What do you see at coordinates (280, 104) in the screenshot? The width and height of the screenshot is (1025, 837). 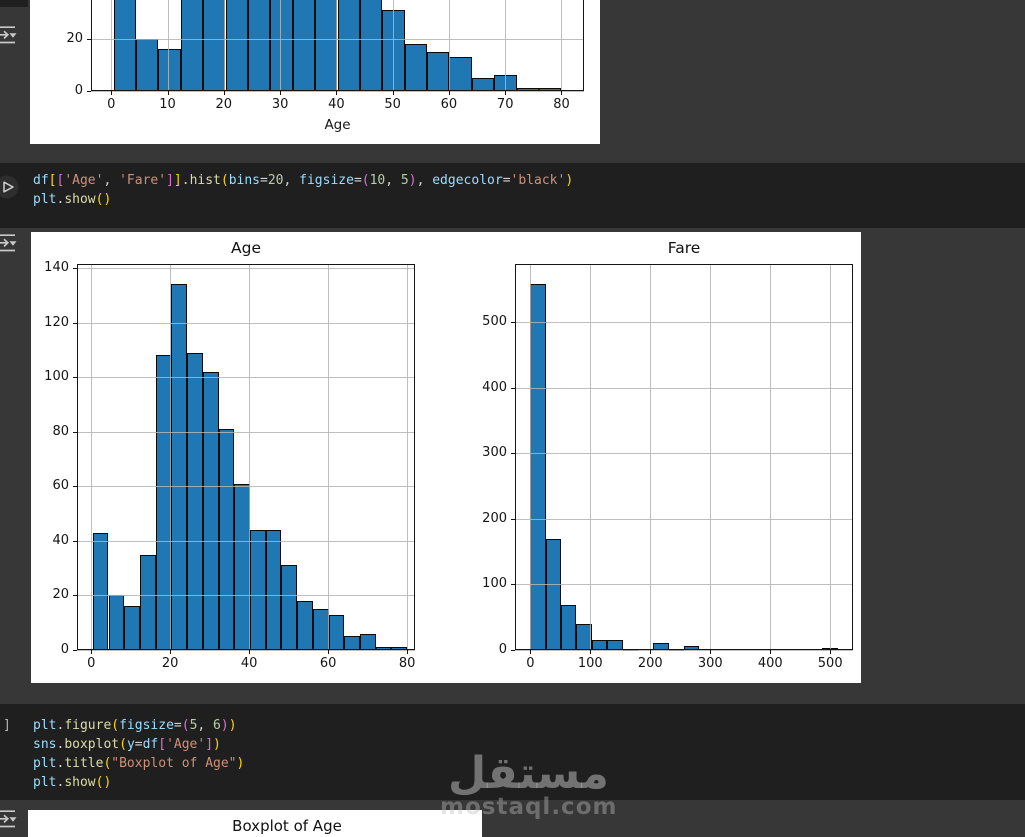 I see `x-tick-label: 30` at bounding box center [280, 104].